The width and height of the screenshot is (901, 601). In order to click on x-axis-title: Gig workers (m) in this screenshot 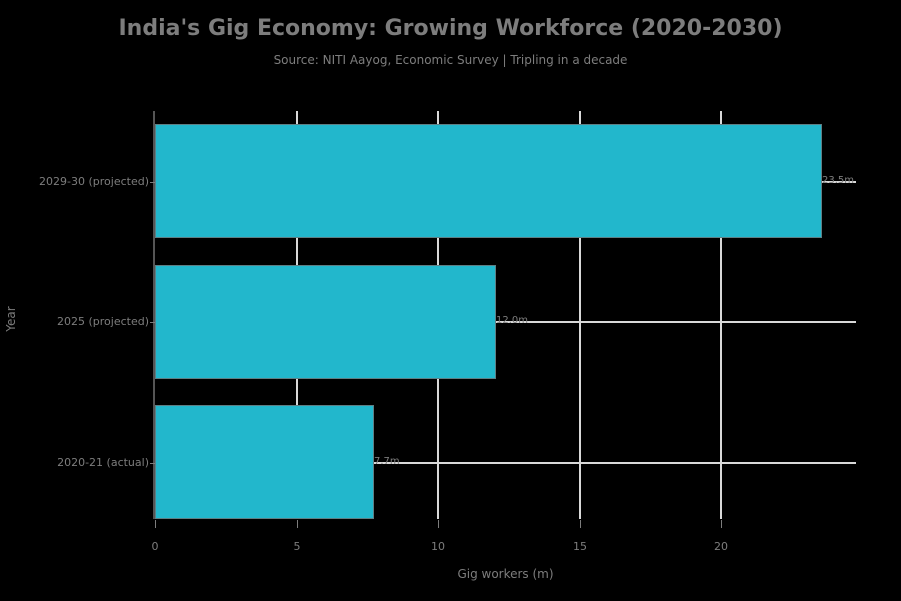, I will do `click(505, 574)`.